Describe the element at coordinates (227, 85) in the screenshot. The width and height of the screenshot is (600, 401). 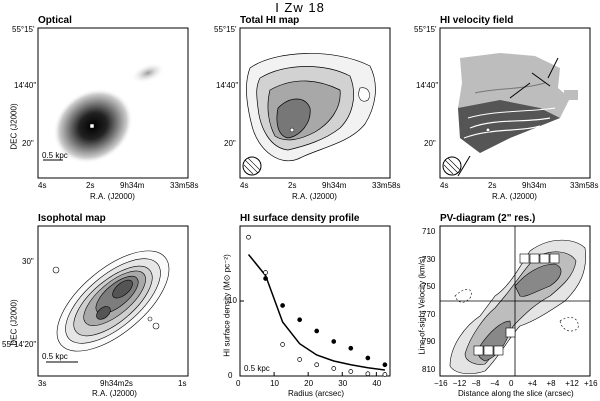
I see `total-hi-ytick-2: 14'40"` at that location.